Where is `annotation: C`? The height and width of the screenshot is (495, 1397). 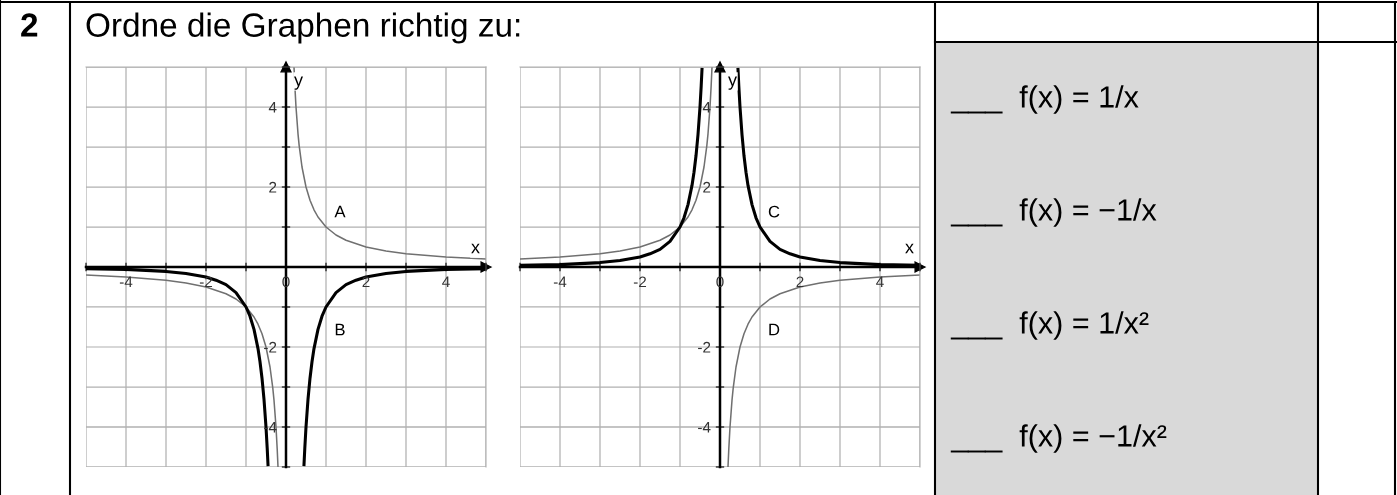 annotation: C is located at coordinates (774, 211).